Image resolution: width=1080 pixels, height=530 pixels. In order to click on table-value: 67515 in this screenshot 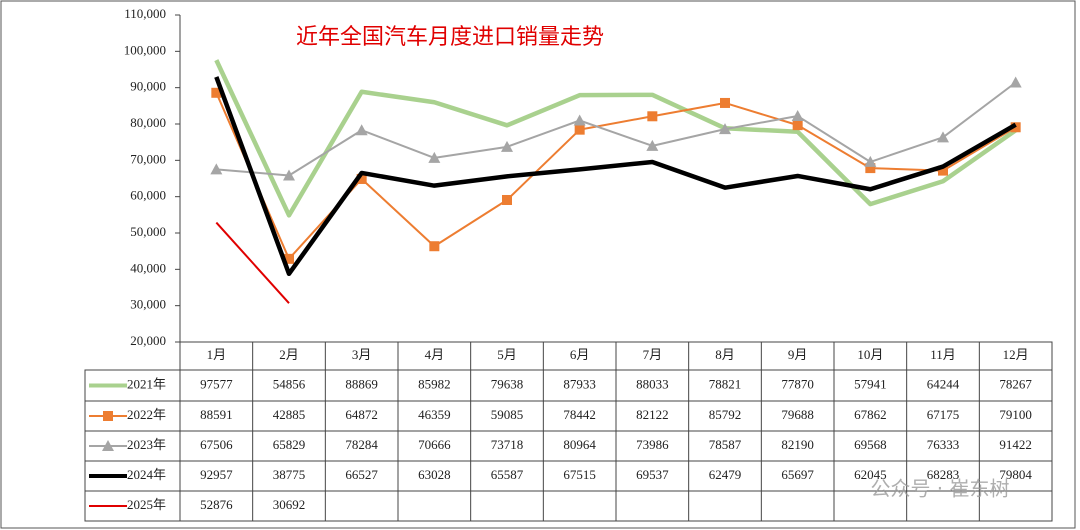, I will do `click(579, 474)`.